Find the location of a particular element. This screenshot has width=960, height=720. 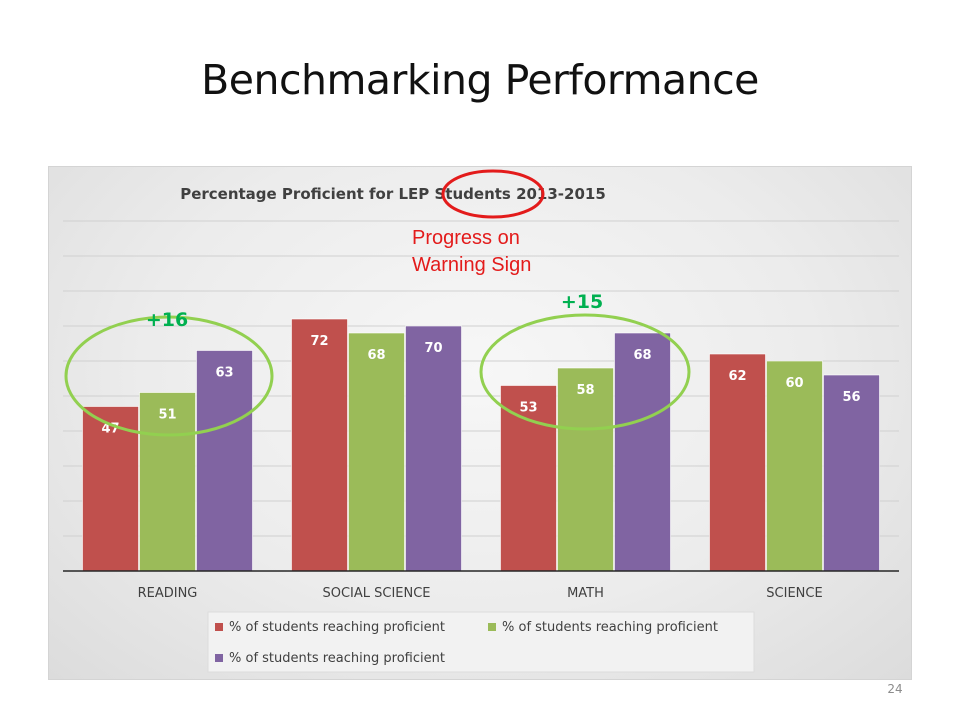

category-label: MATH is located at coordinates (585, 593).